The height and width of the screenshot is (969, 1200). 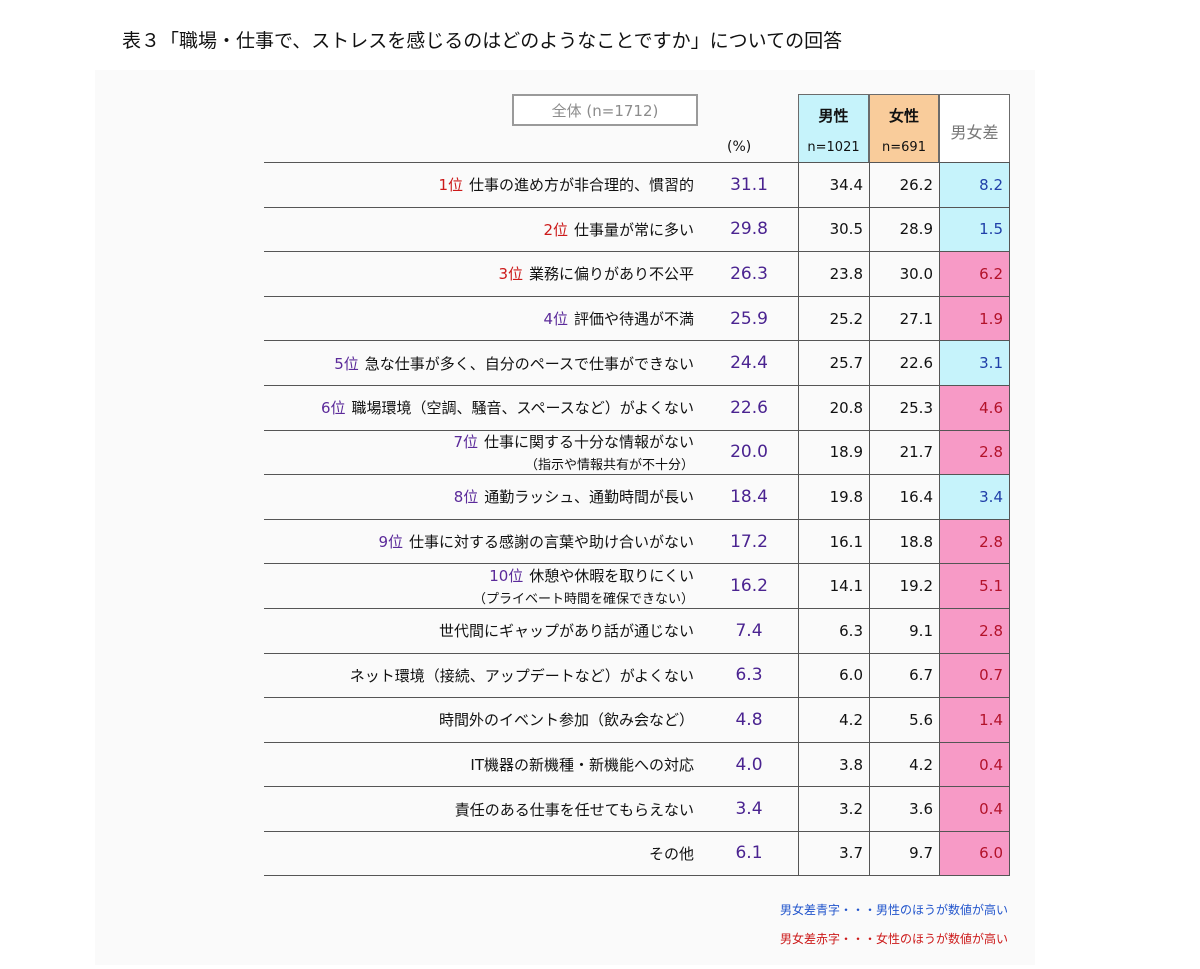 I want to click on rank-label: 5位, so click(x=346, y=363).